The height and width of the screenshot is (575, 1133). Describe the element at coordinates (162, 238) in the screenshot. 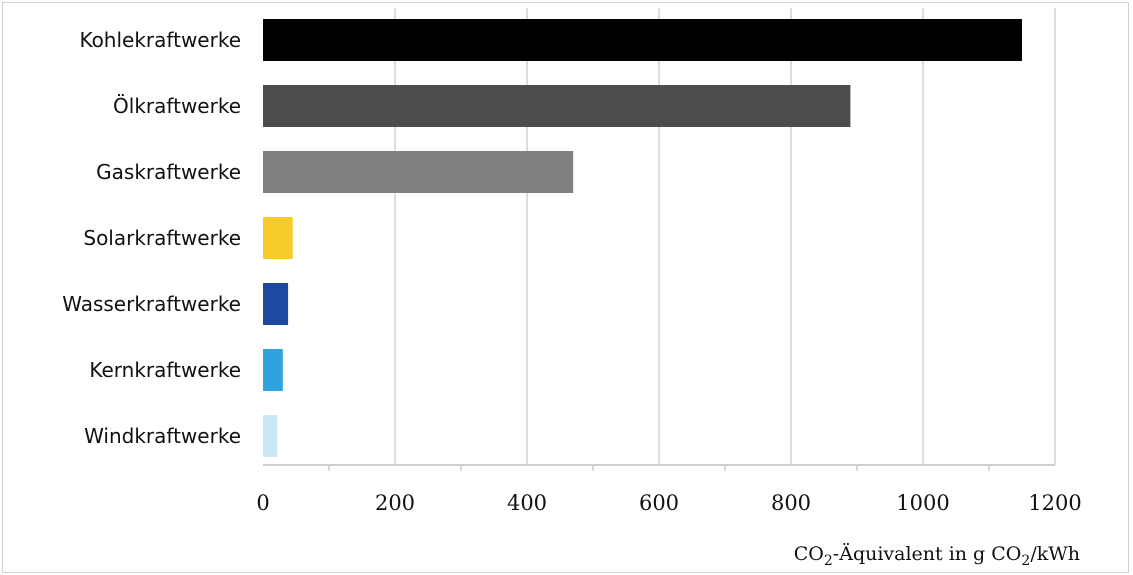

I see `category-label: Solarkraftwerke` at that location.